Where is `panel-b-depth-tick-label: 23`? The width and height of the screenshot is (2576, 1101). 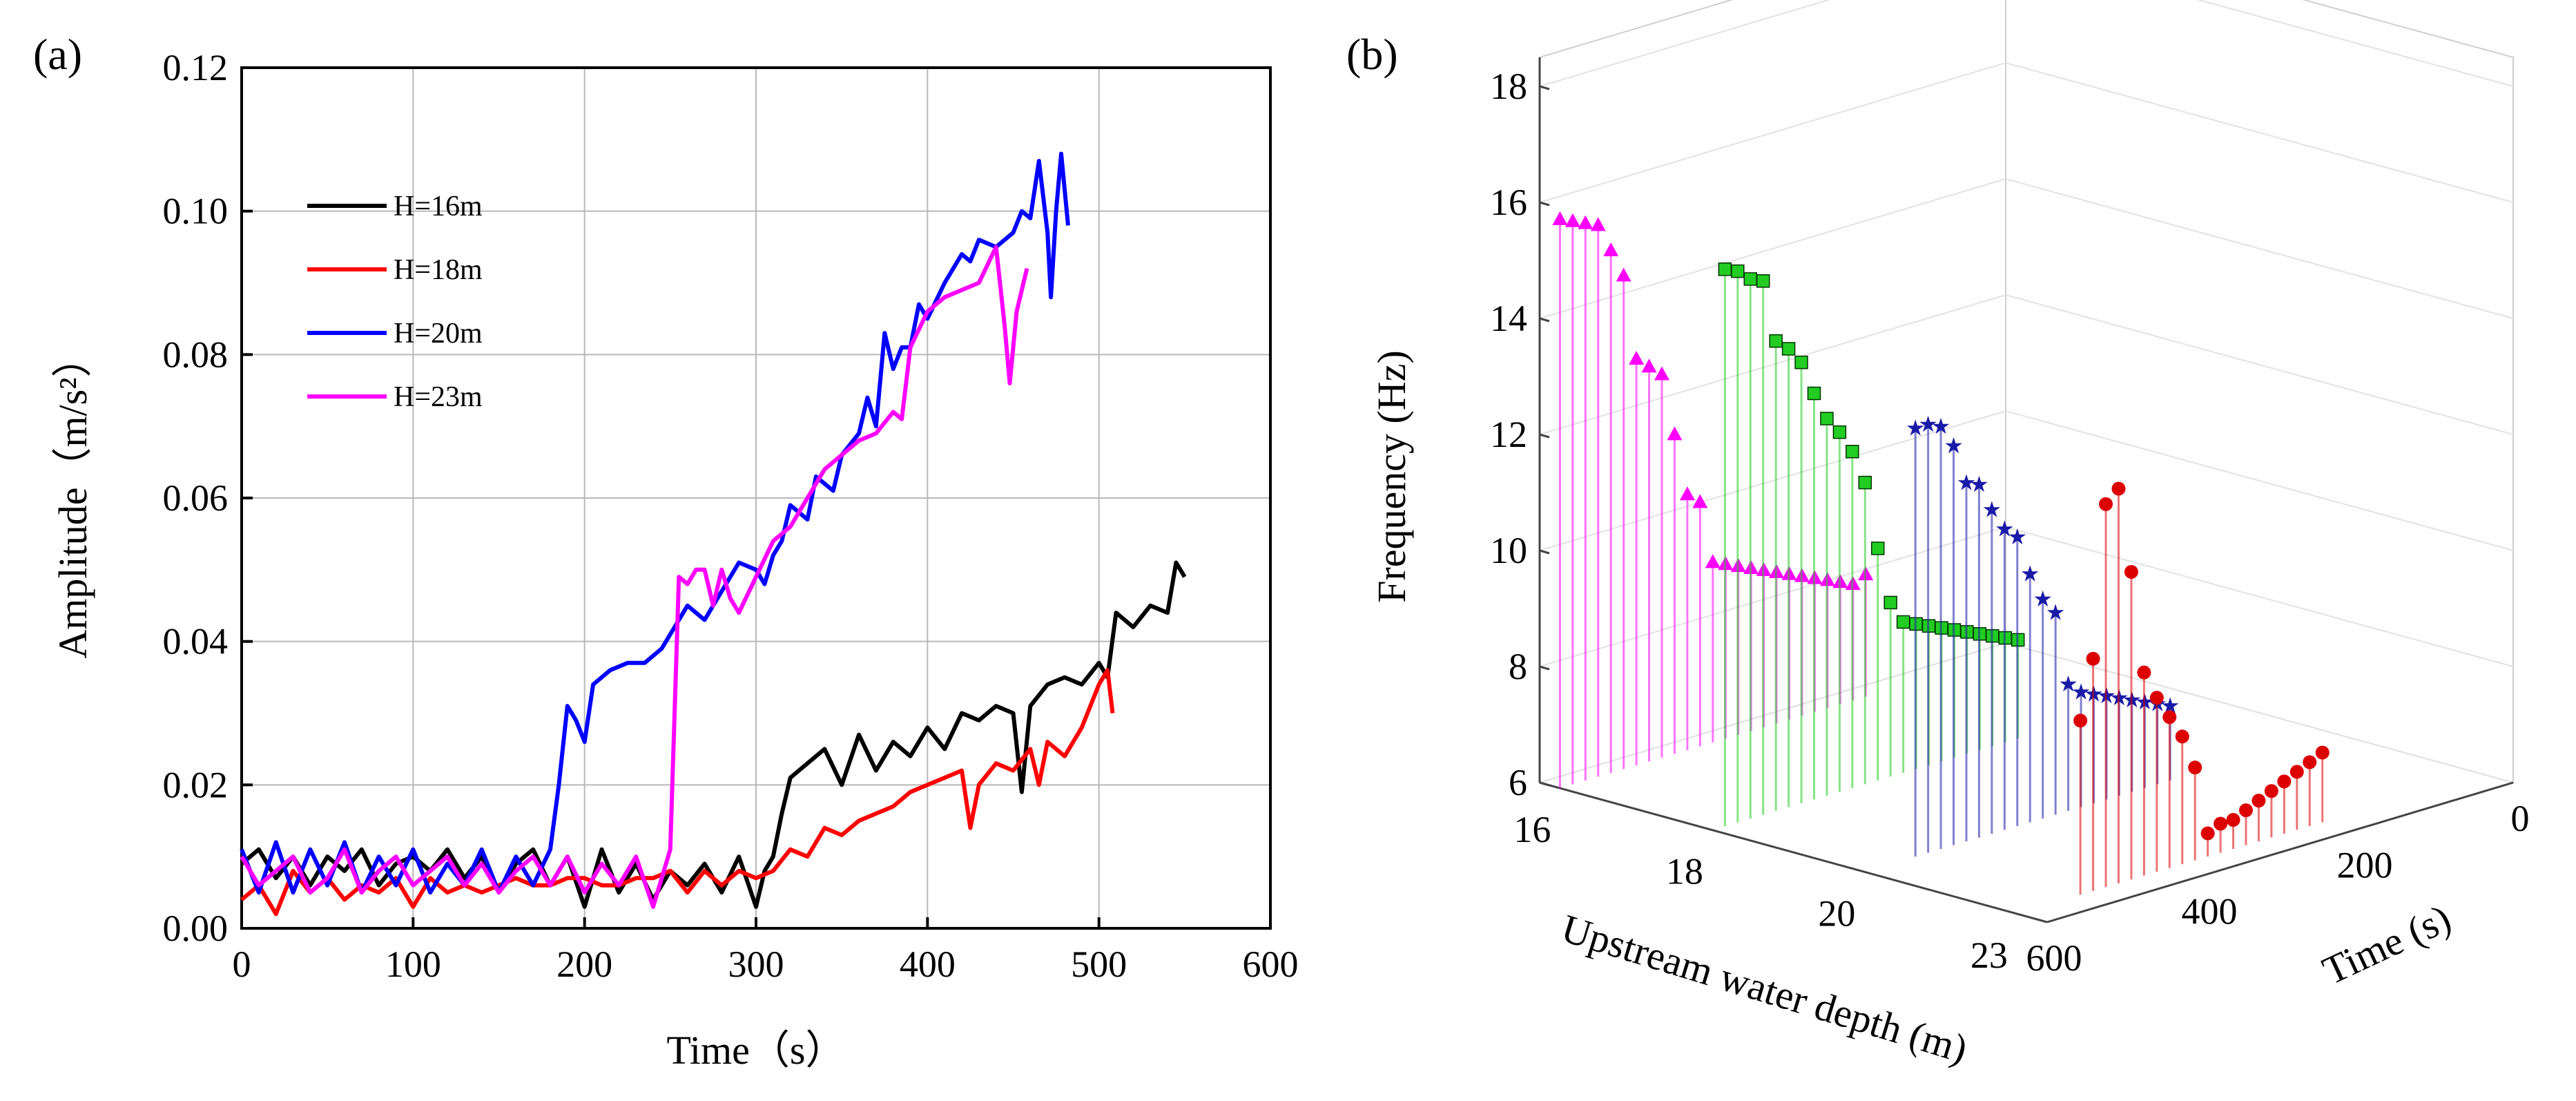 panel-b-depth-tick-label: 23 is located at coordinates (1989, 955).